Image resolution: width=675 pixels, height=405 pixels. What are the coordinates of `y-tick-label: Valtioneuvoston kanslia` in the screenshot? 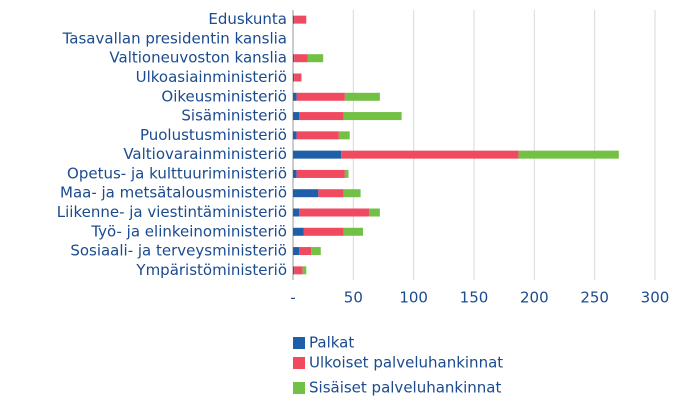 It's located at (198, 58).